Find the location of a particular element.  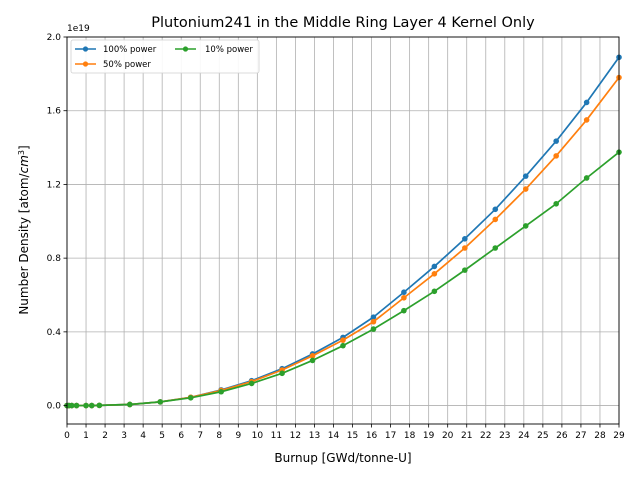

x-tick-label: 29 is located at coordinates (619, 436).